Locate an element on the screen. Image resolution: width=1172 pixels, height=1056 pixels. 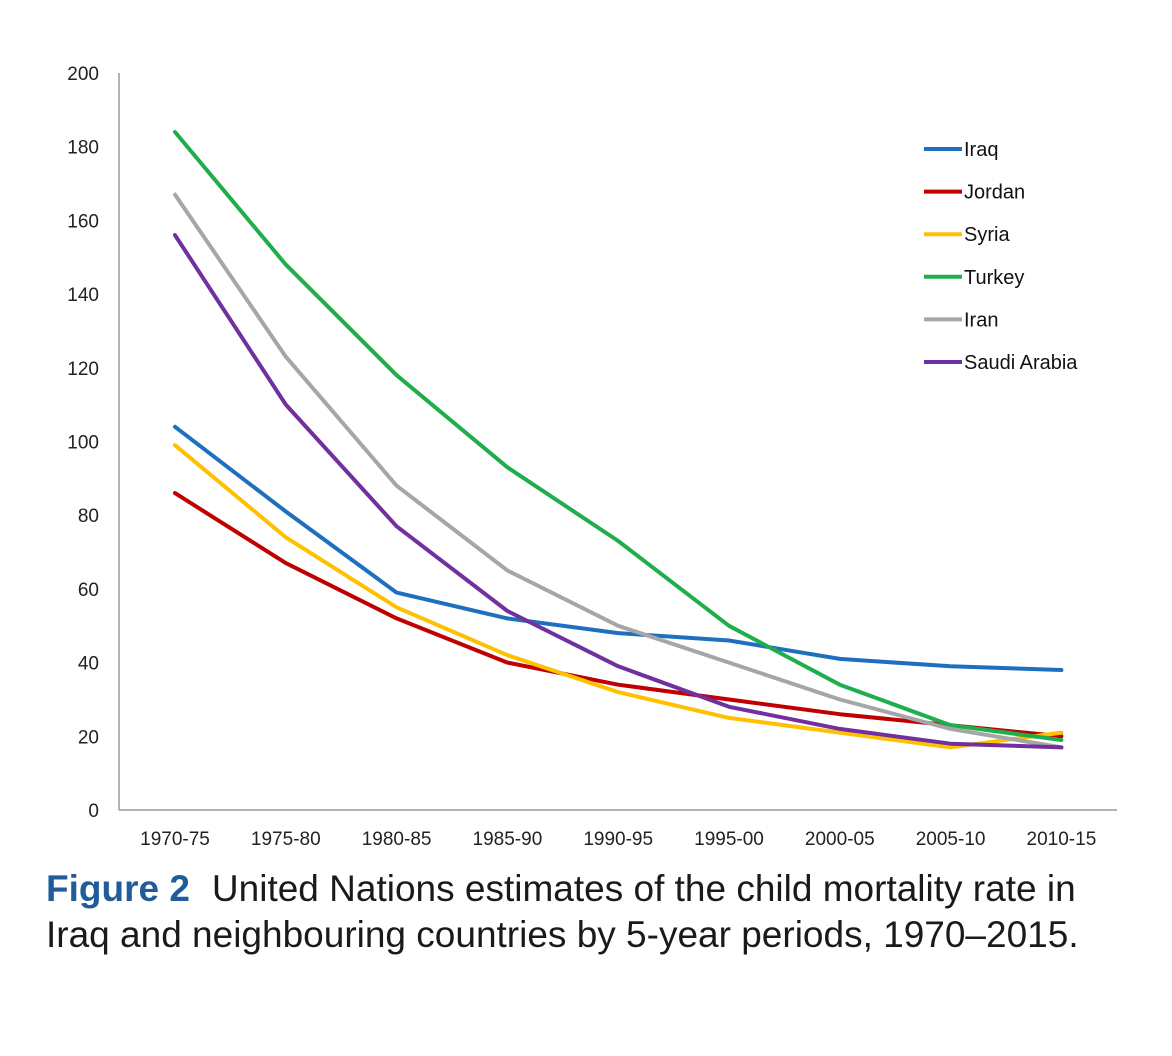
y-tick-label: 140 is located at coordinates (83, 295).